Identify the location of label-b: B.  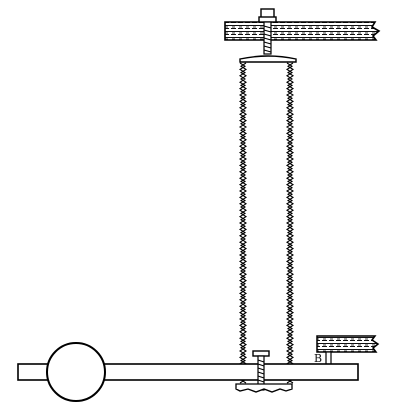
(318, 358).